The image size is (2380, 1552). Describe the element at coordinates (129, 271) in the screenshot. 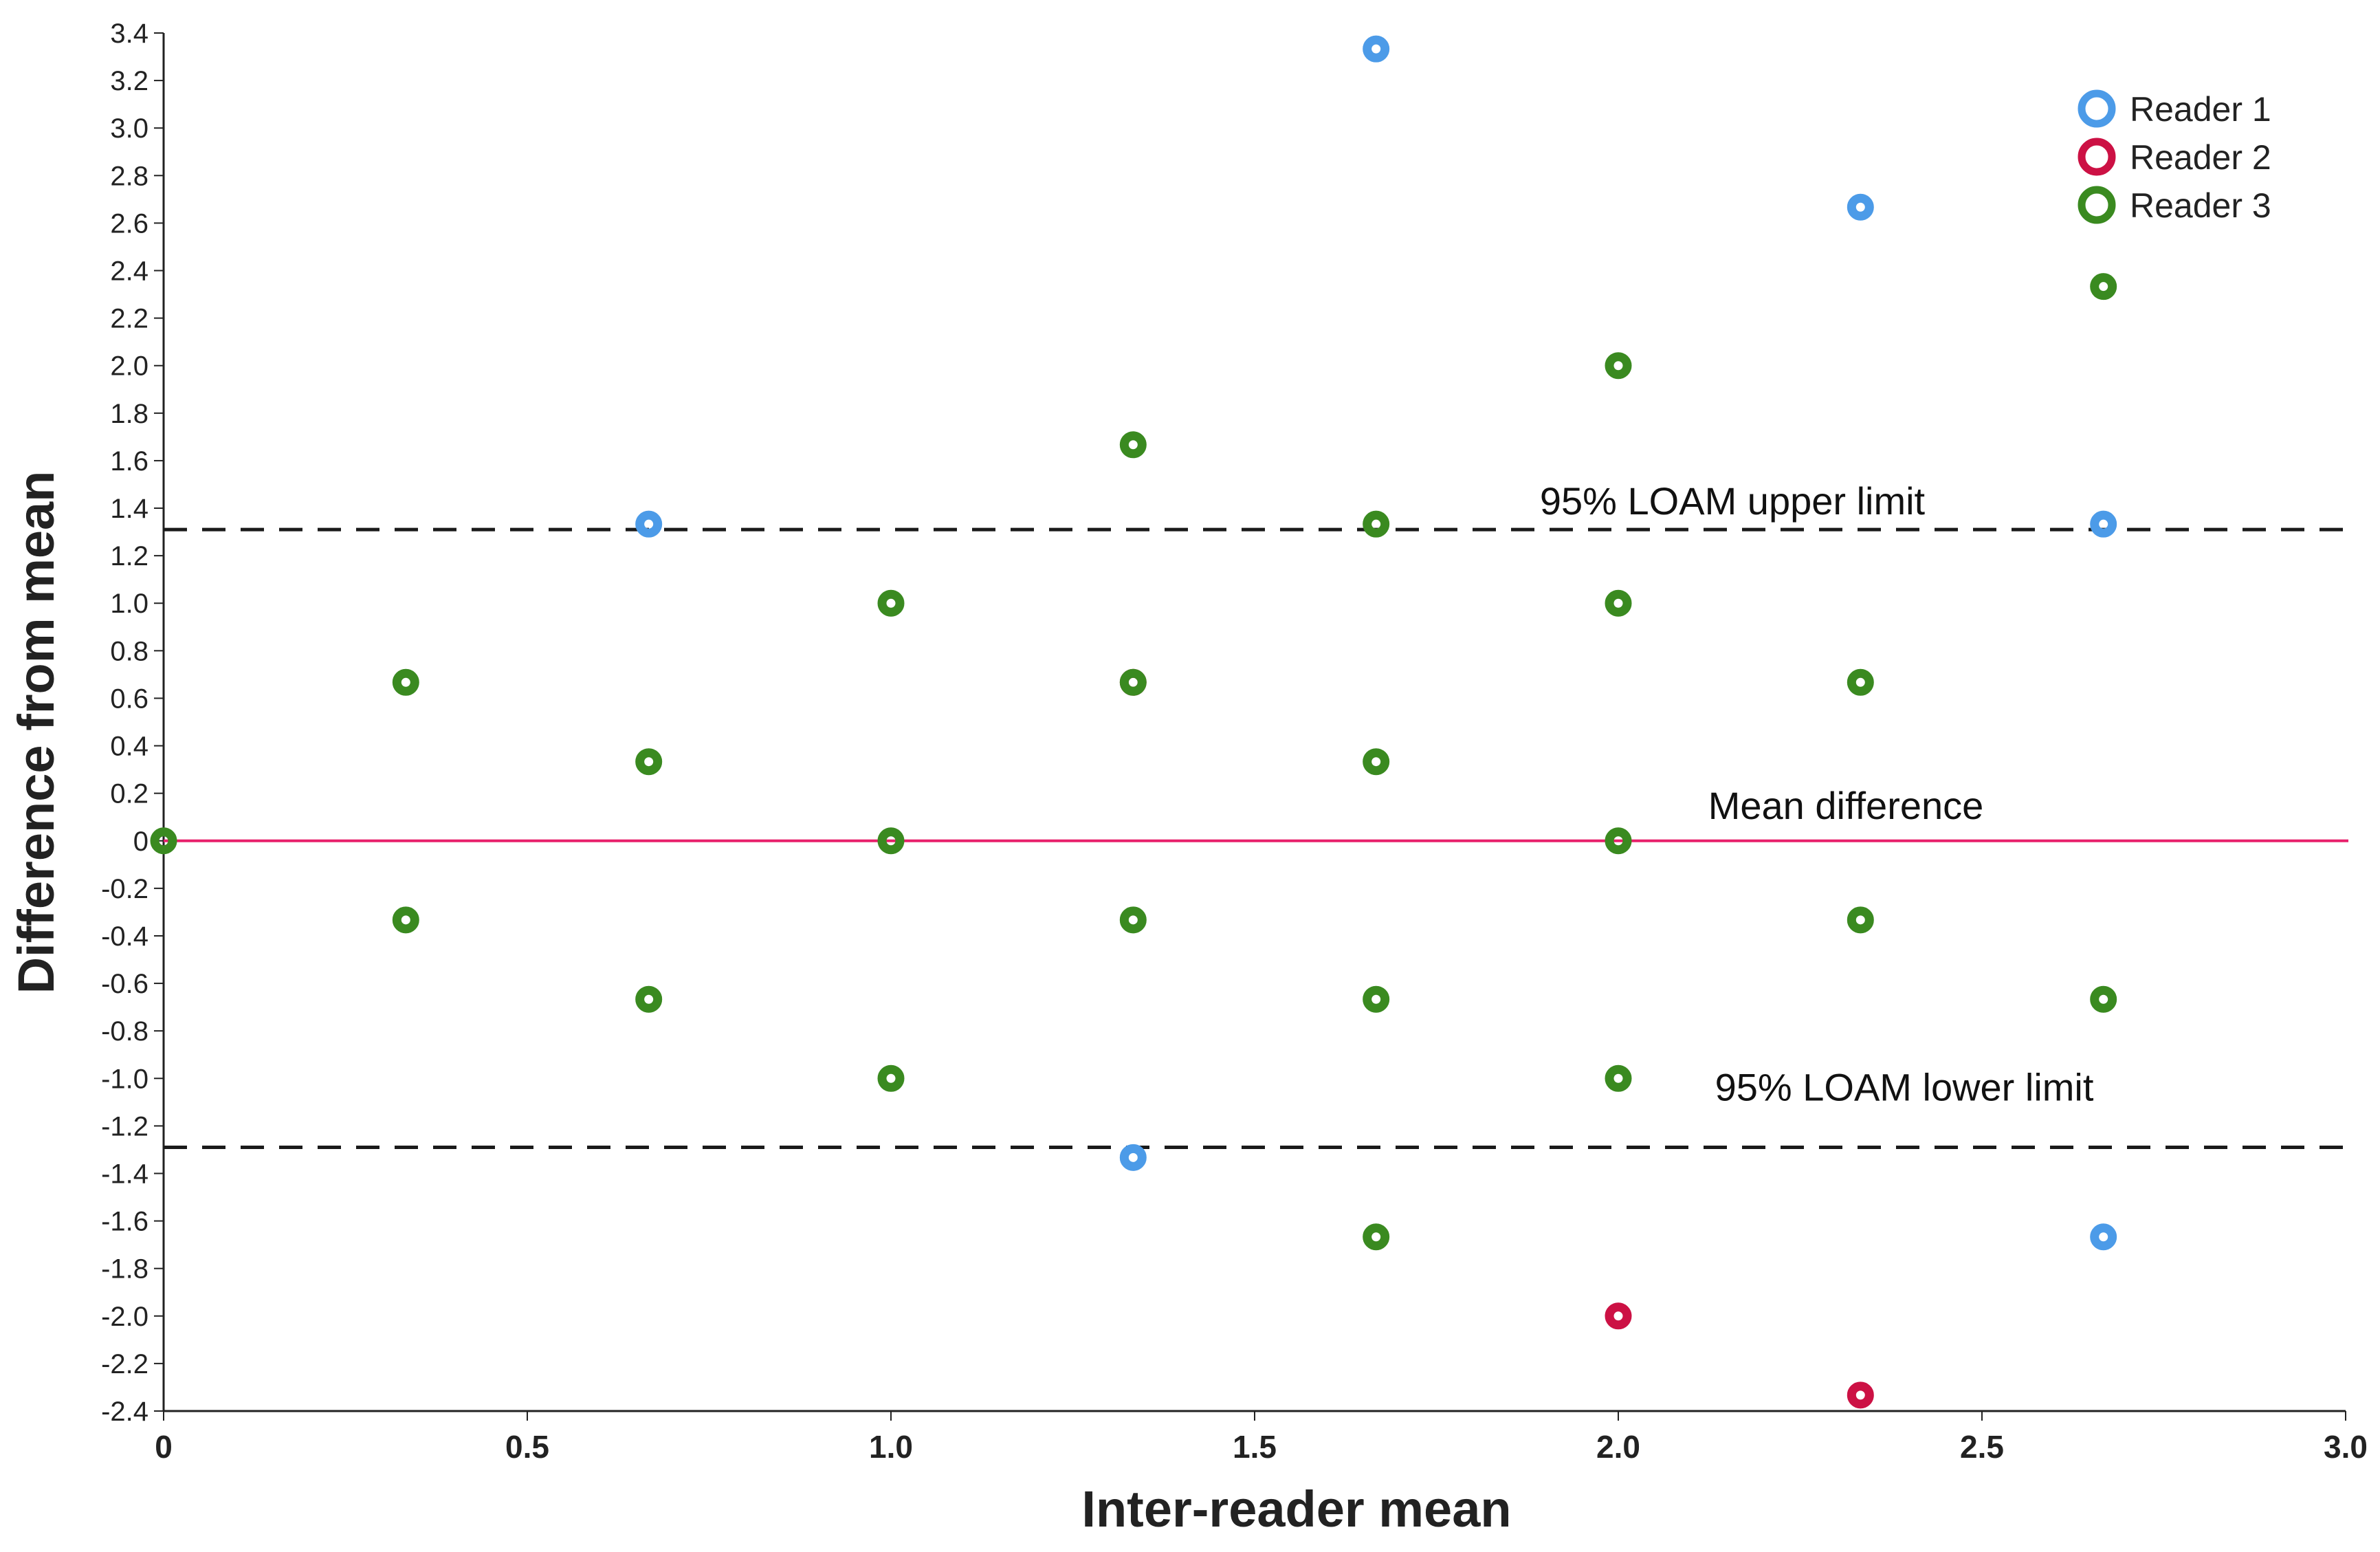

I see `y-tick-label: 2.4` at that location.